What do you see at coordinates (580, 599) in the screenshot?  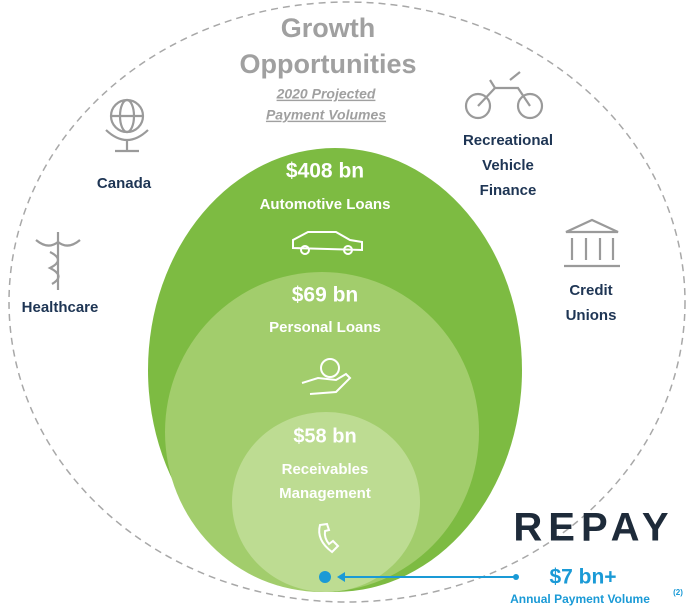 I see `brand-label: Annual Payment Volume` at bounding box center [580, 599].